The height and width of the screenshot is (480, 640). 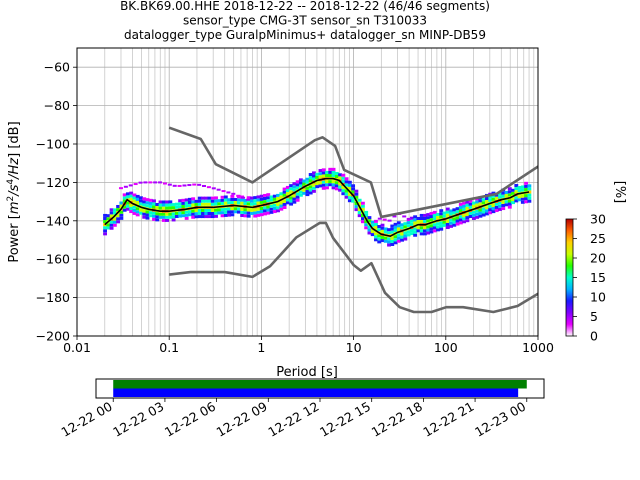 What do you see at coordinates (320, 384) in the screenshot?
I see `timeline-bar-data` at bounding box center [320, 384].